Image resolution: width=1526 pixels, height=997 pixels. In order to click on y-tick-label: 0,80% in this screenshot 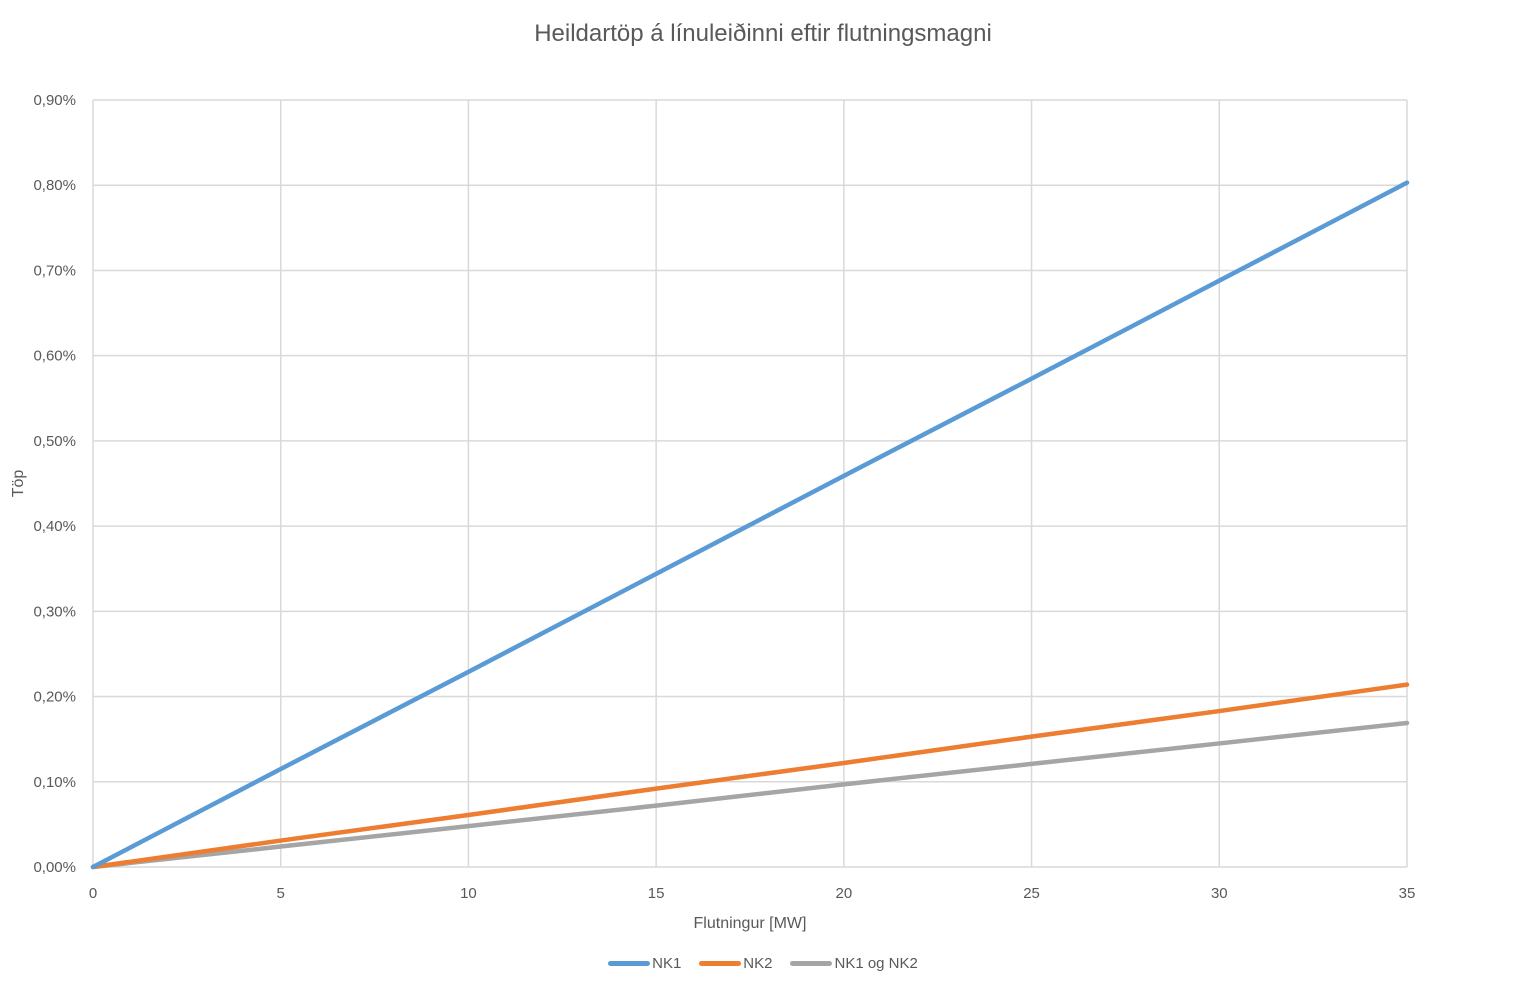, I will do `click(54, 185)`.